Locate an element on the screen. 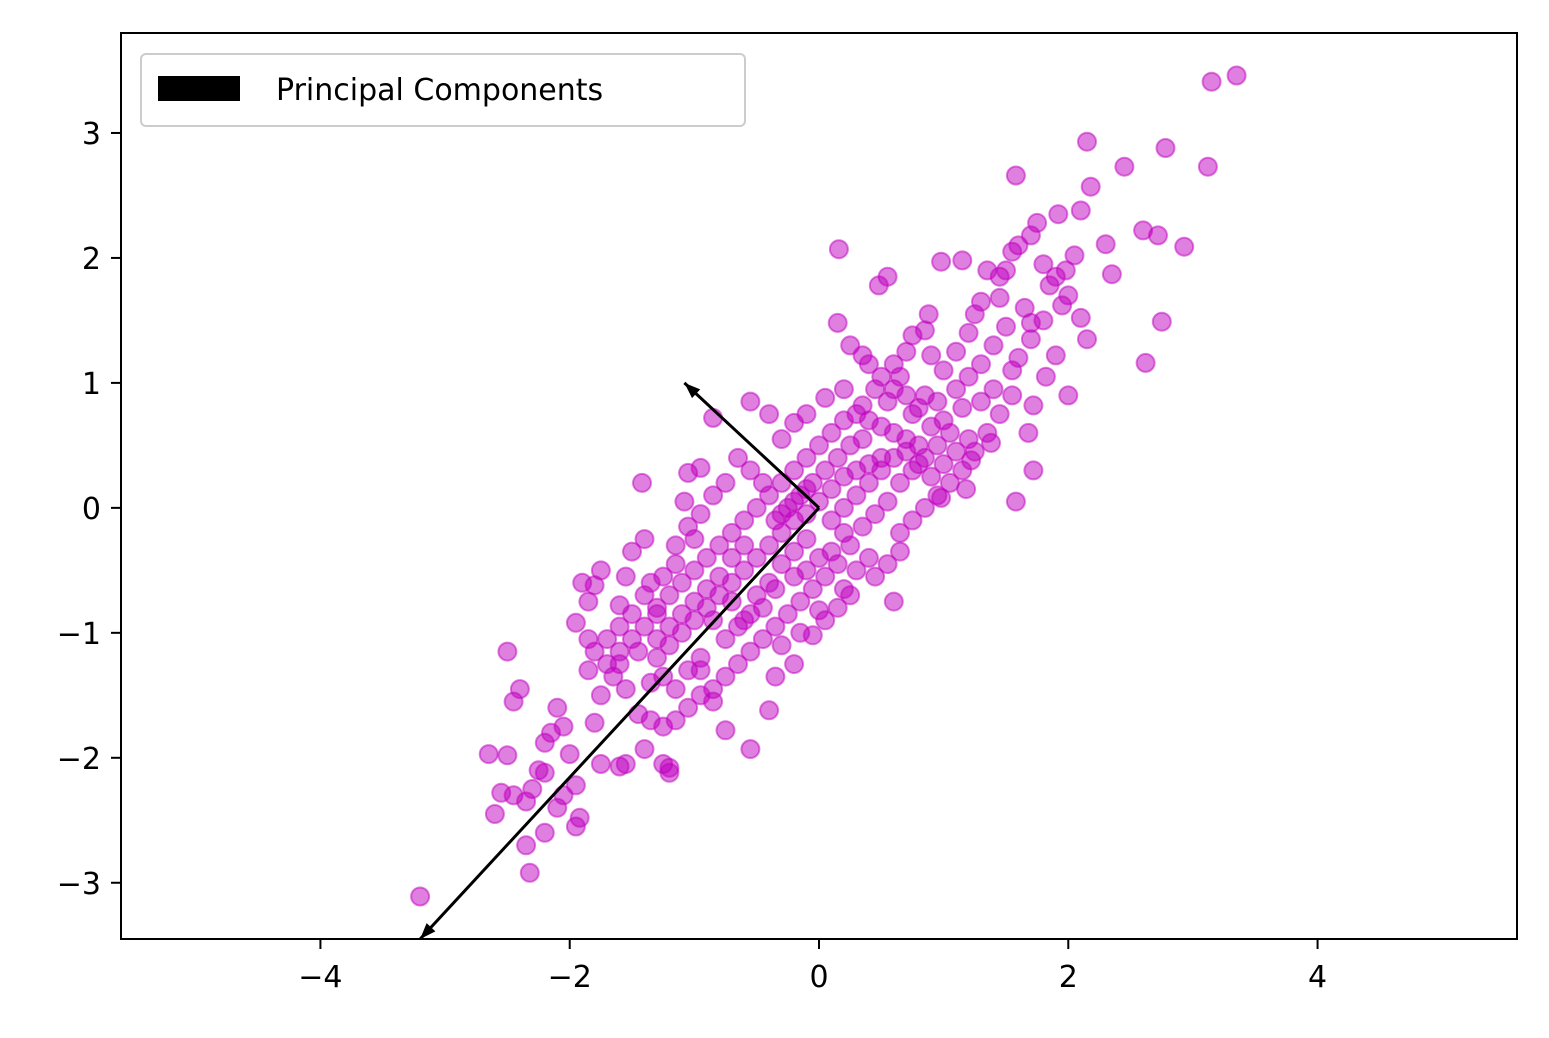 This screenshot has width=1549, height=1038. y-axis-ticks: −3 −2 −1 0 1 2 3 is located at coordinates (89, 509).